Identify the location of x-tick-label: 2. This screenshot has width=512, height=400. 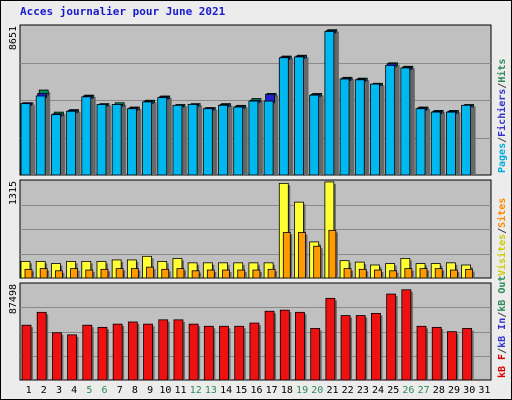
(44, 390).